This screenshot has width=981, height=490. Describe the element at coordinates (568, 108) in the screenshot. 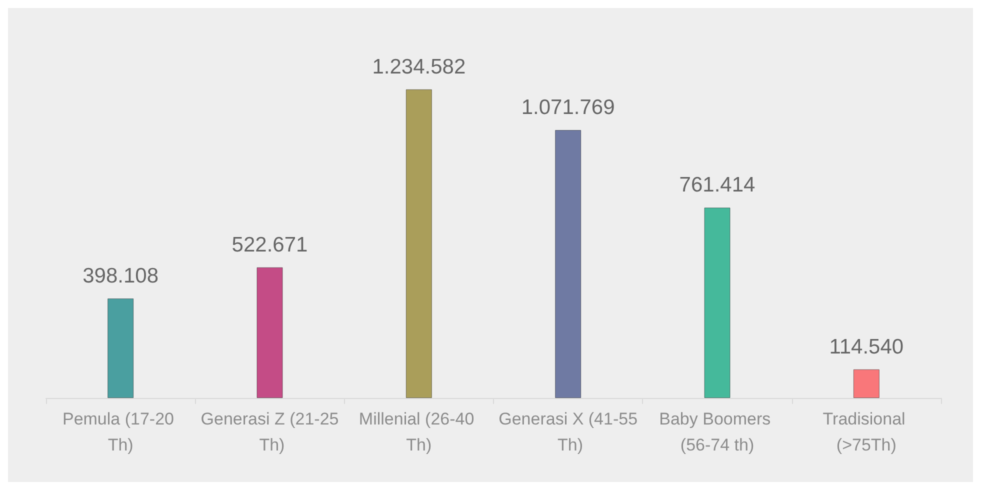

I see `data-label: 1.071.769` at that location.